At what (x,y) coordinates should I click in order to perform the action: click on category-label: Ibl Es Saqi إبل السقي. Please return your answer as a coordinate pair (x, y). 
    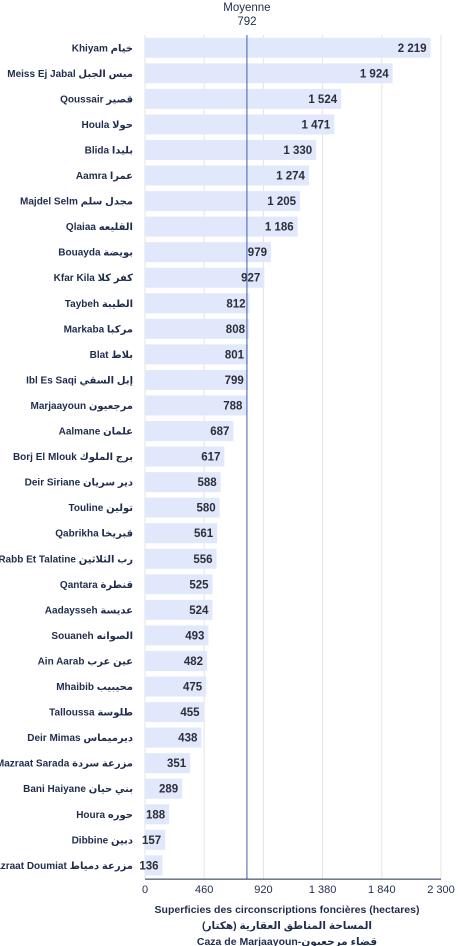
    Looking at the image, I should click on (79, 380).